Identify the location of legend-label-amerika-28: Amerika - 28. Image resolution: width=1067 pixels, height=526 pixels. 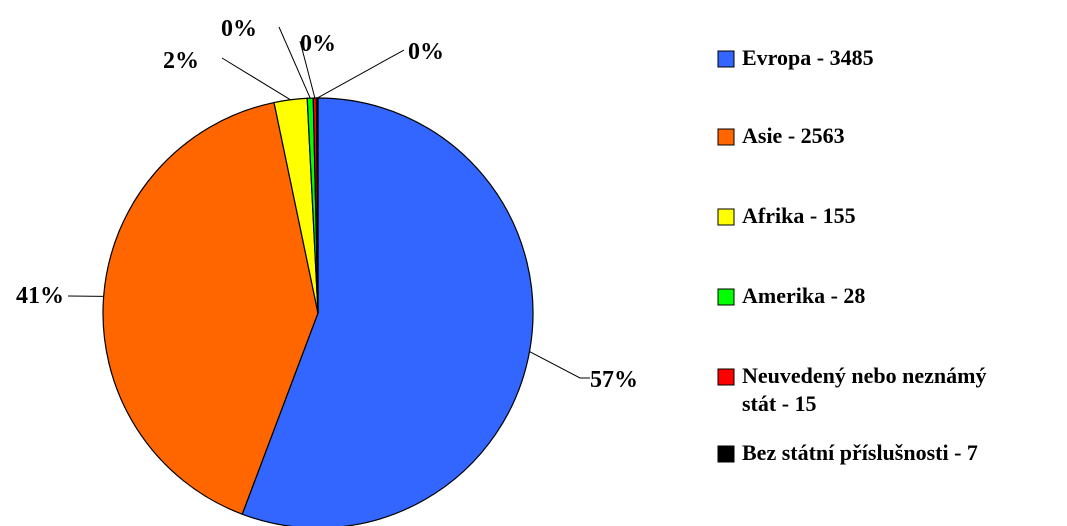
(803, 295).